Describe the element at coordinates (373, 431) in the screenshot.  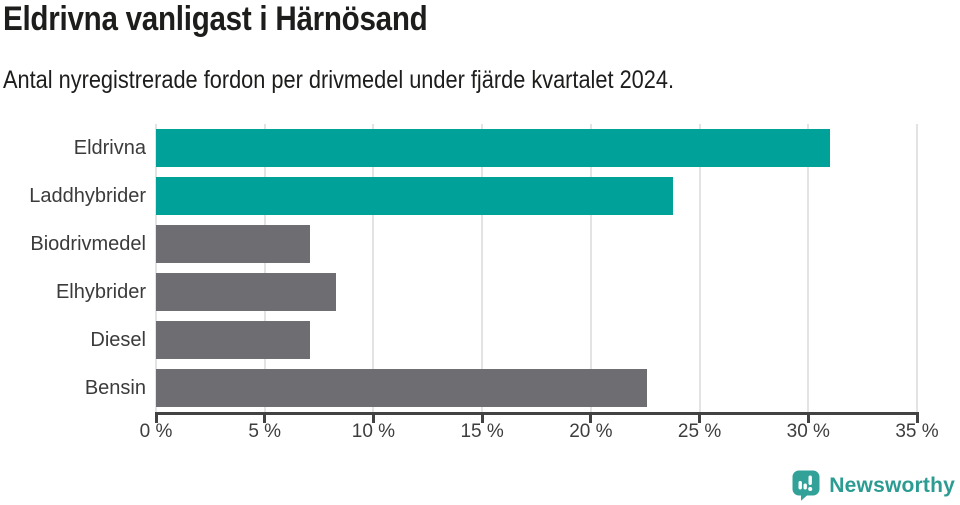
I see `x-tick-label: 10 %` at that location.